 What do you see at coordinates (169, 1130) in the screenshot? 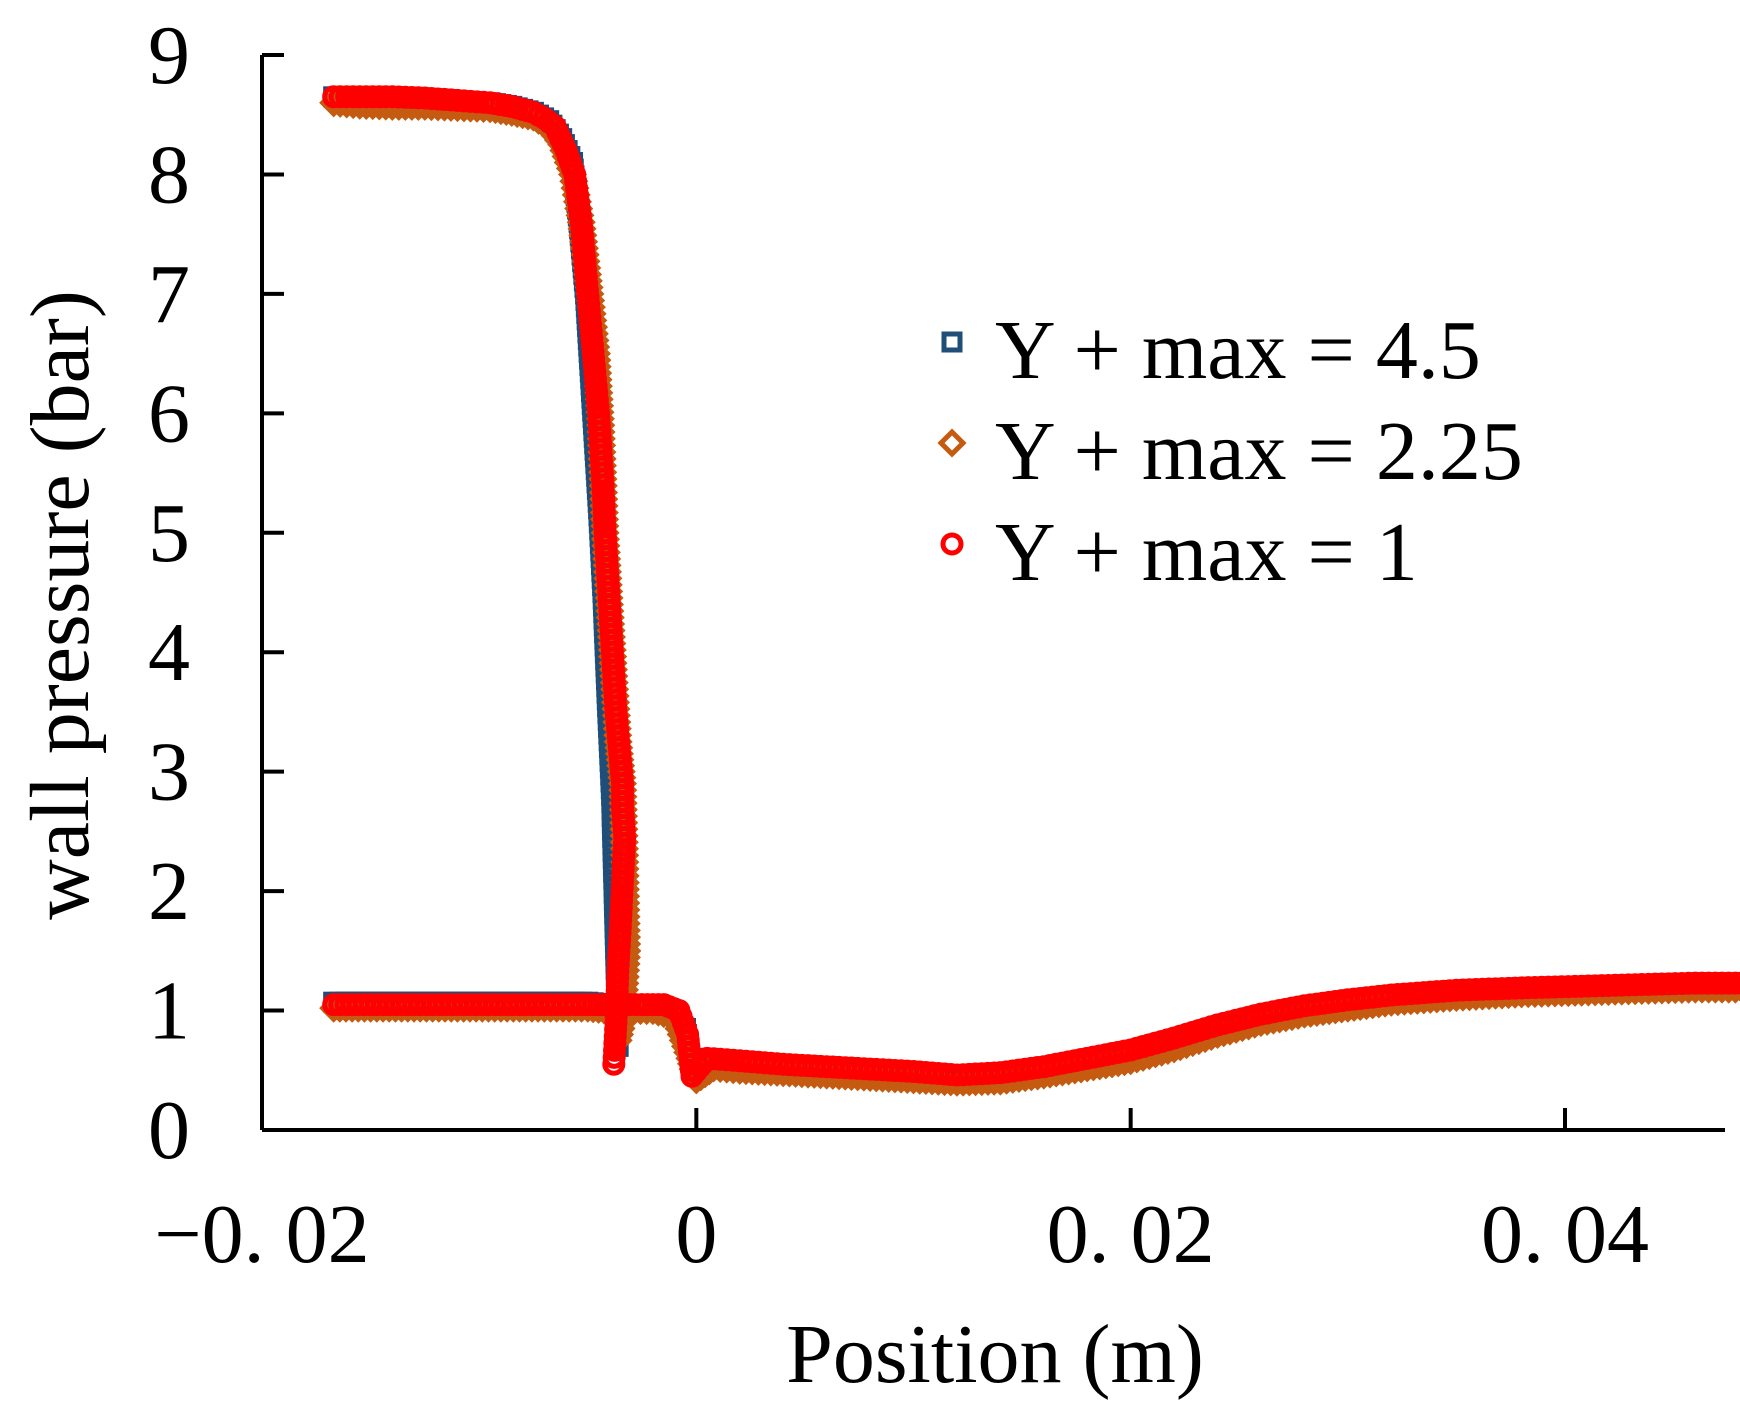
I see `y-tick-label: 0` at bounding box center [169, 1130].